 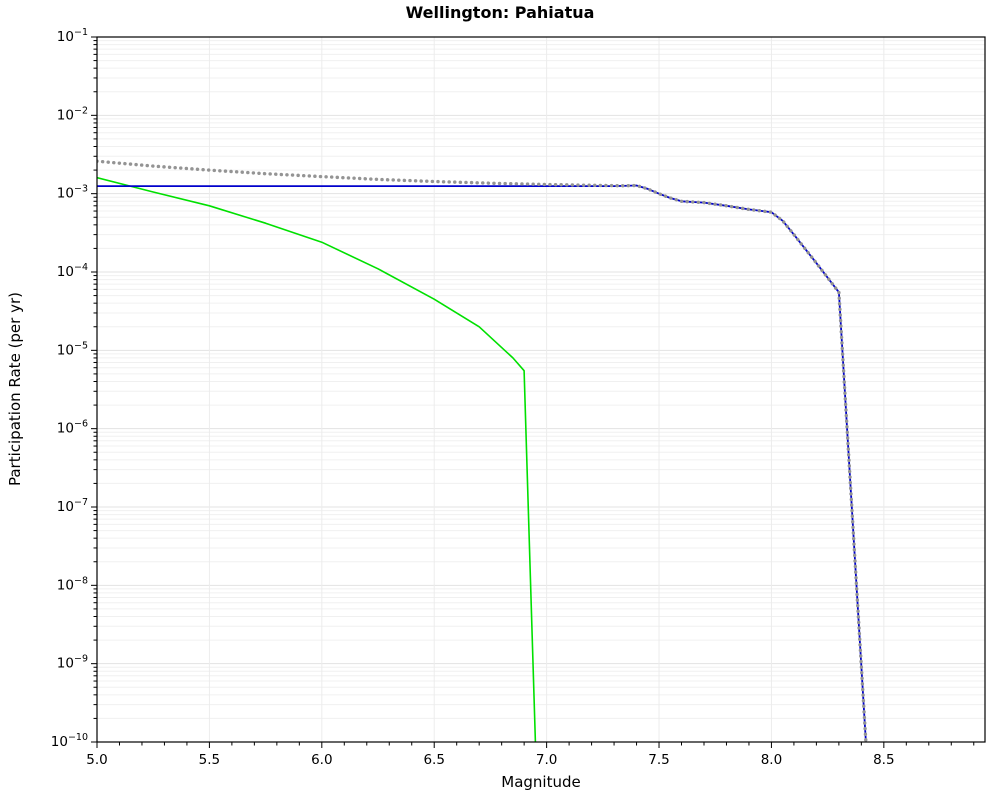 I want to click on svg-text: 5.5, so click(x=209, y=760).